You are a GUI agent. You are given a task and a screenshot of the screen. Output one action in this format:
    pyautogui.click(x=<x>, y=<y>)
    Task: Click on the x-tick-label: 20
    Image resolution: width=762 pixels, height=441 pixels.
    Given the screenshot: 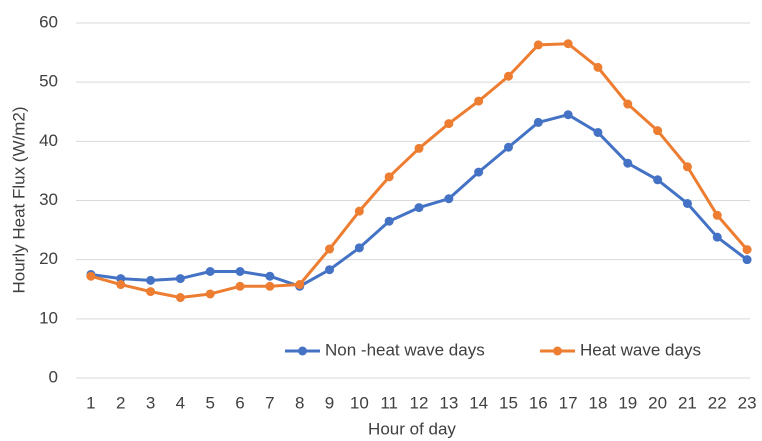 What is the action you would take?
    pyautogui.click(x=657, y=402)
    